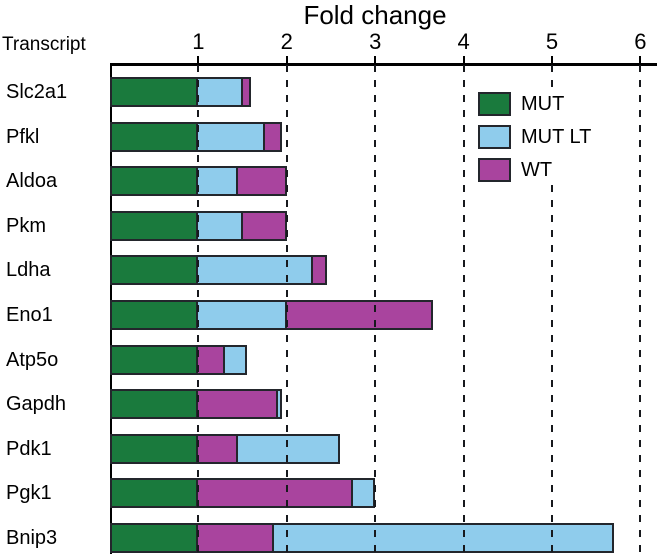 Image resolution: width=657 pixels, height=554 pixels. Describe the element at coordinates (154, 270) in the screenshot. I see `bar-ldha-mut` at that location.